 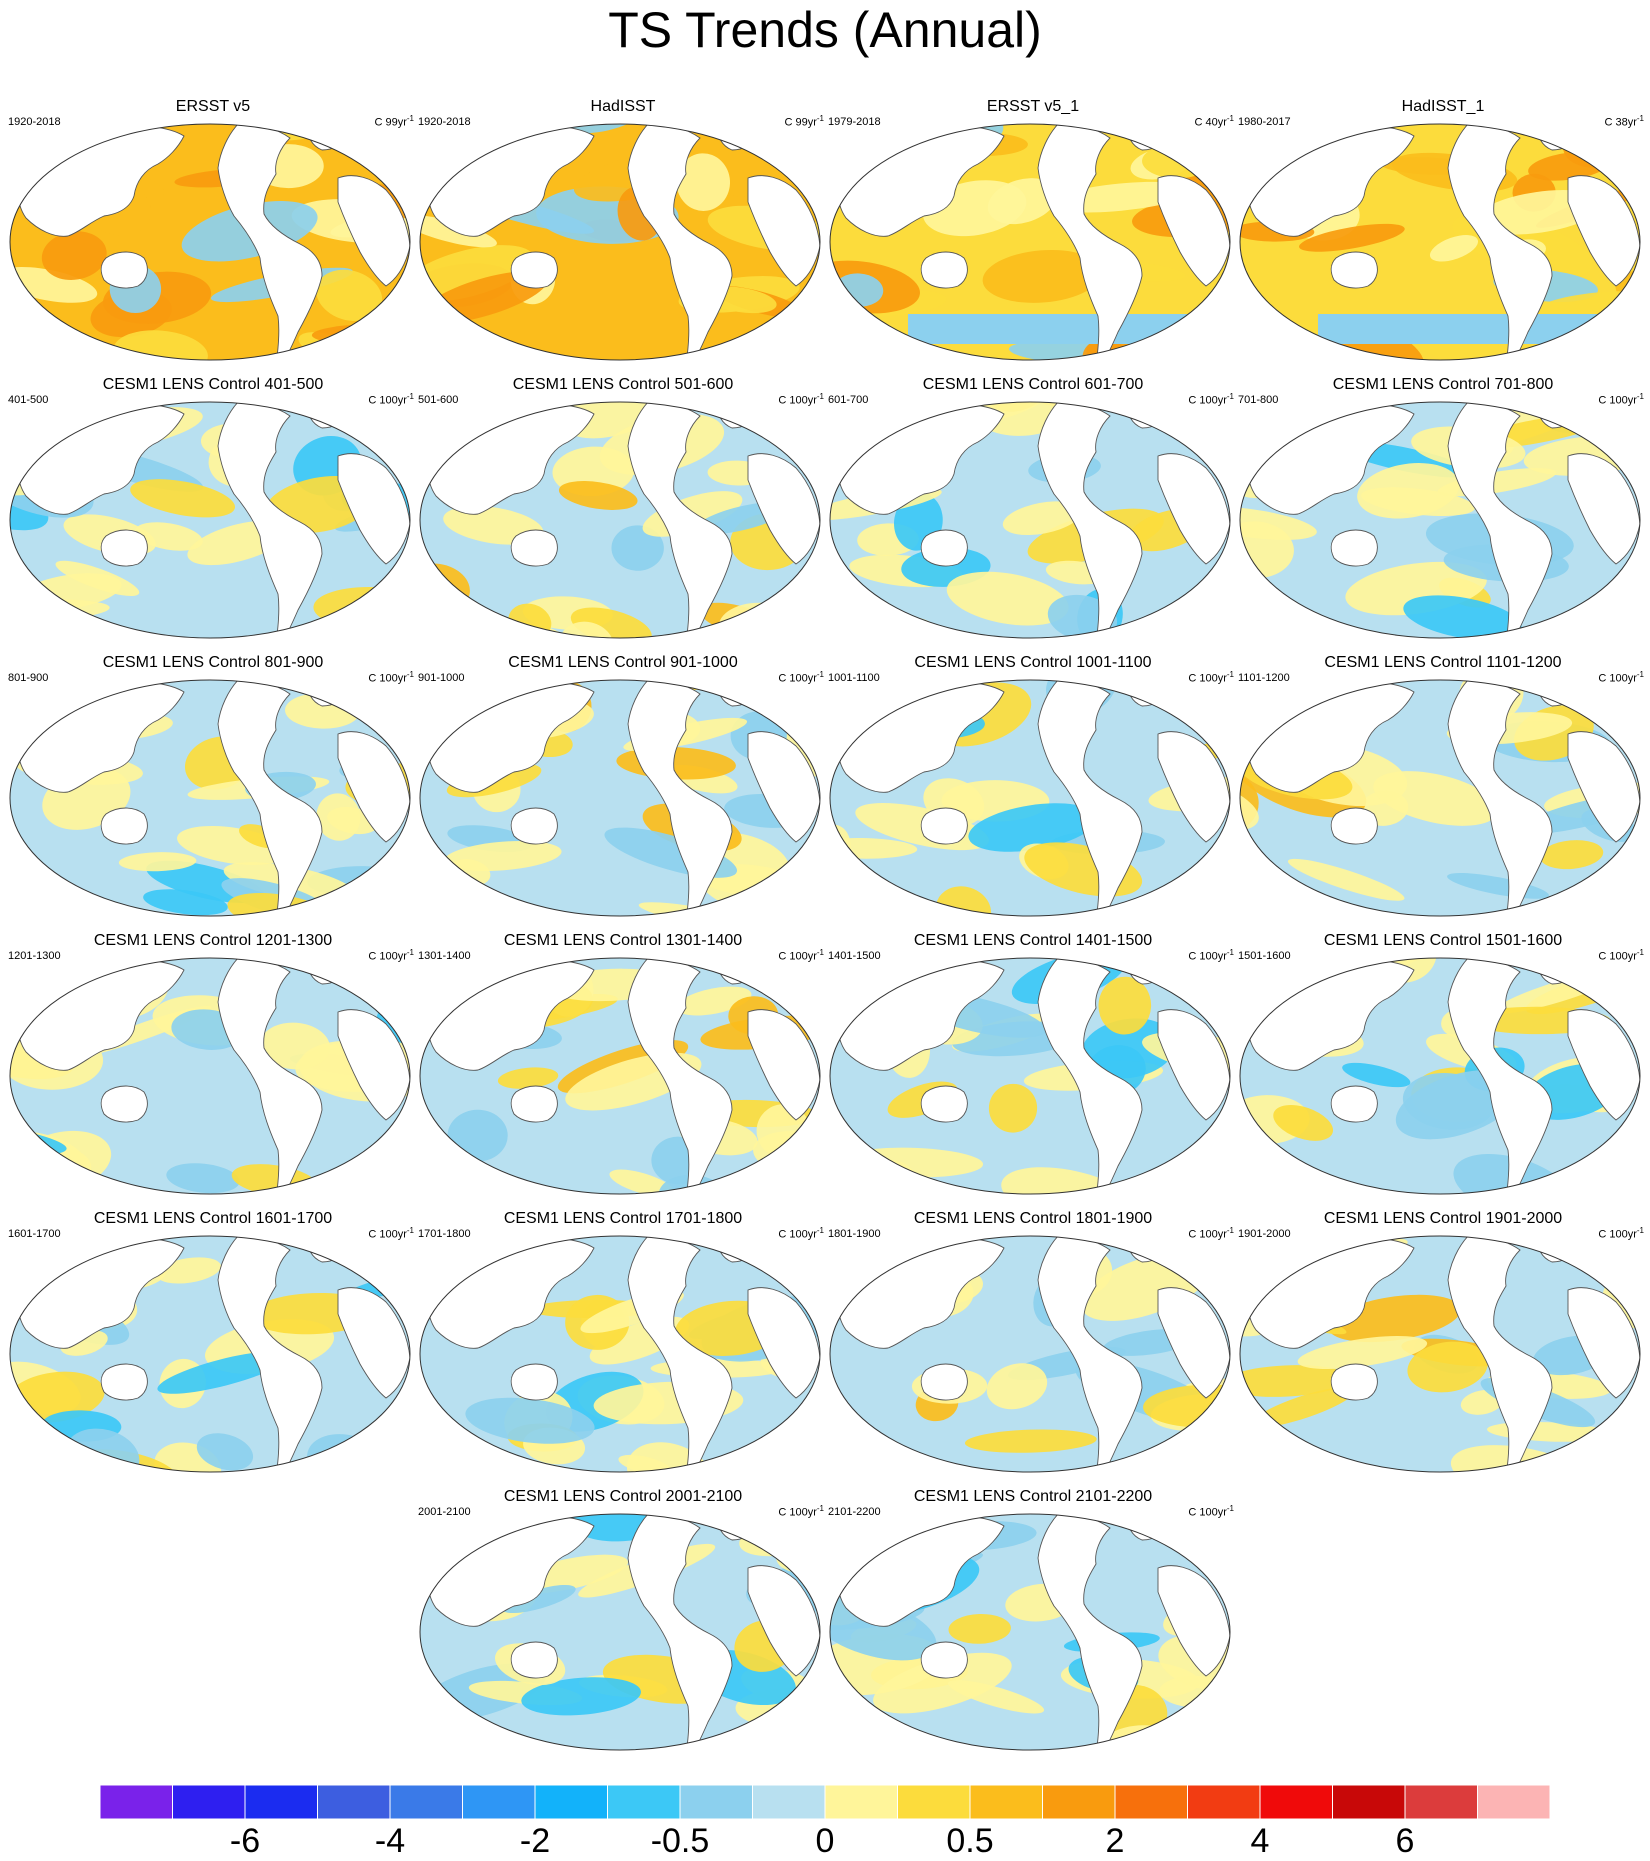 What do you see at coordinates (1033, 1218) in the screenshot?
I see `panel-title: CESM1 LENS Control 1801-1900` at bounding box center [1033, 1218].